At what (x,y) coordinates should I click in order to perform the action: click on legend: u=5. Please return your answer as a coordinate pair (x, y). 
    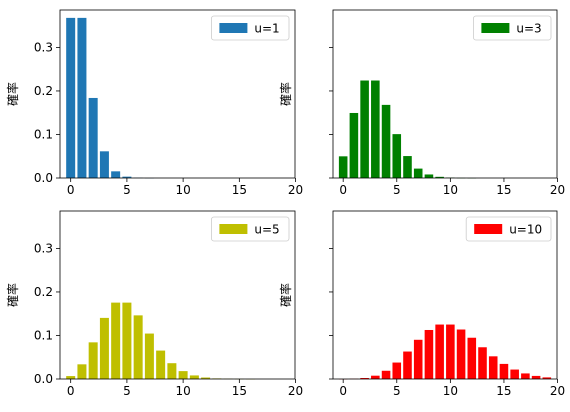
    Looking at the image, I should click on (250, 229).